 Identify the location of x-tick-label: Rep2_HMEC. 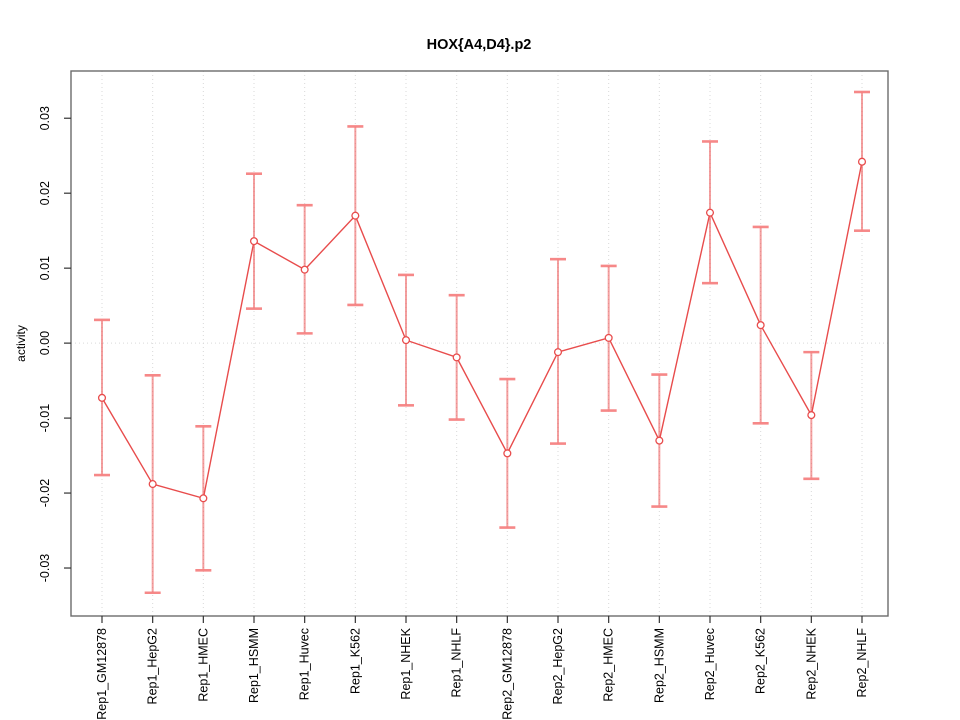
(609, 665).